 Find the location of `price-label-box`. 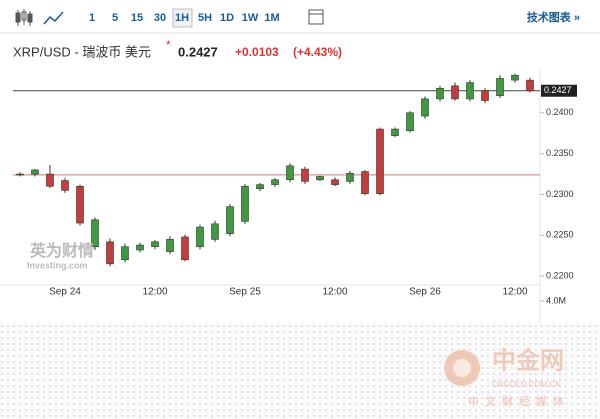

price-label-box is located at coordinates (559, 90).